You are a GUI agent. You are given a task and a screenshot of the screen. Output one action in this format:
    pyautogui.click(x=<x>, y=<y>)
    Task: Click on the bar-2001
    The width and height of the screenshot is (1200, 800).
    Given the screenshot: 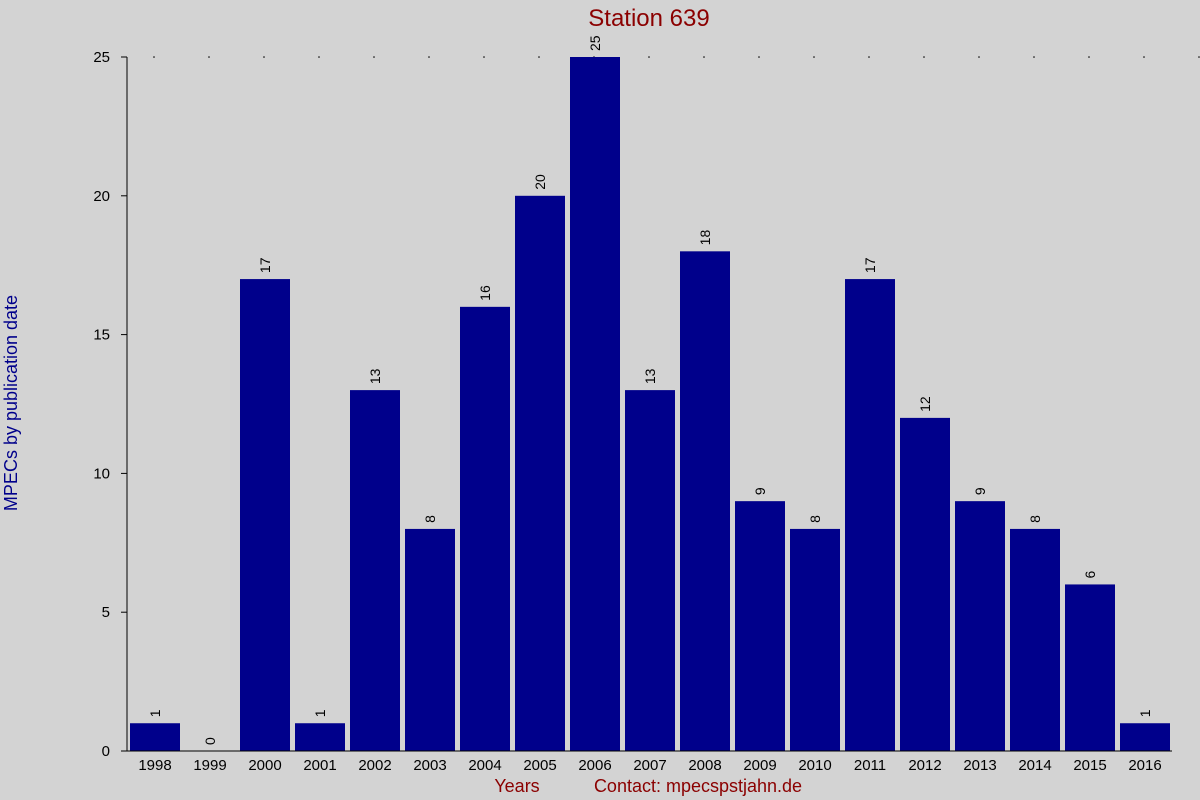 What is the action you would take?
    pyautogui.click(x=320, y=737)
    